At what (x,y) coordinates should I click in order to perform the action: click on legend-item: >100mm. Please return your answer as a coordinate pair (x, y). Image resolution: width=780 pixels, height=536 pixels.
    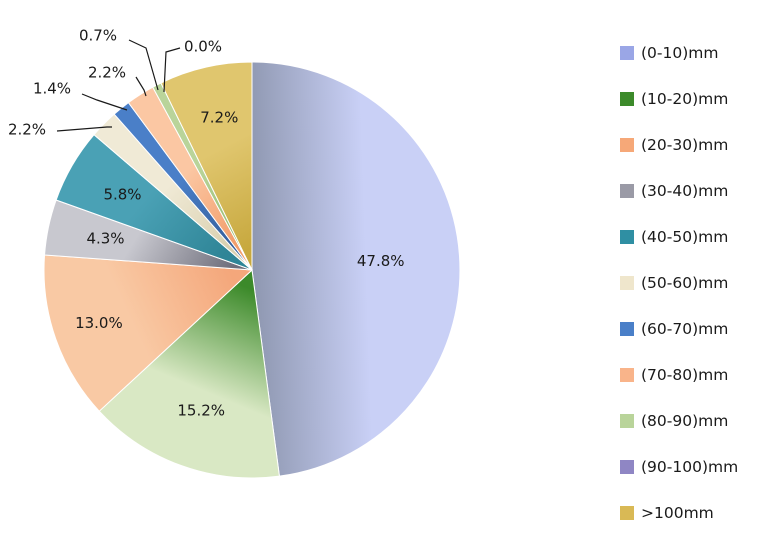
    Looking at the image, I should click on (700, 513).